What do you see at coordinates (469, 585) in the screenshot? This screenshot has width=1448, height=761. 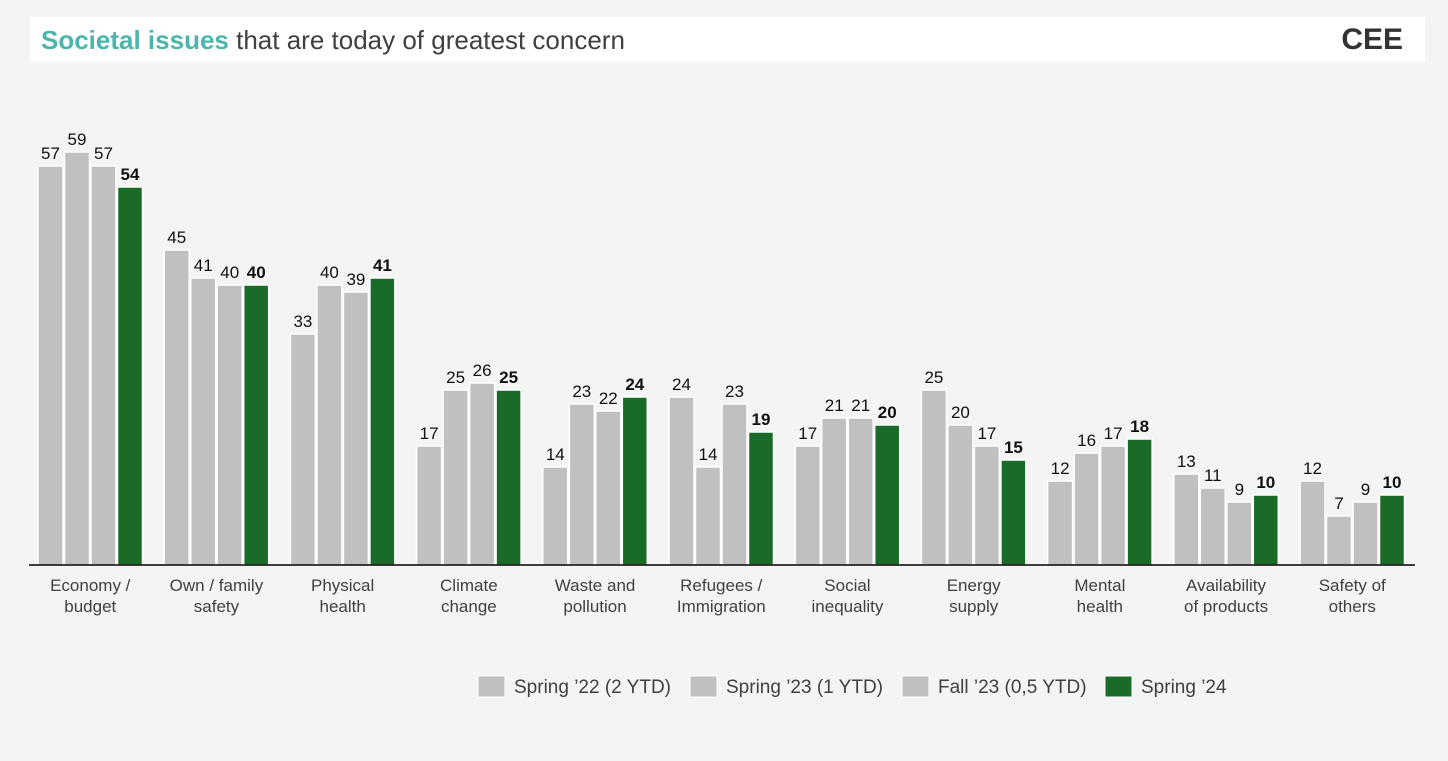 I see `category-label: Climate` at bounding box center [469, 585].